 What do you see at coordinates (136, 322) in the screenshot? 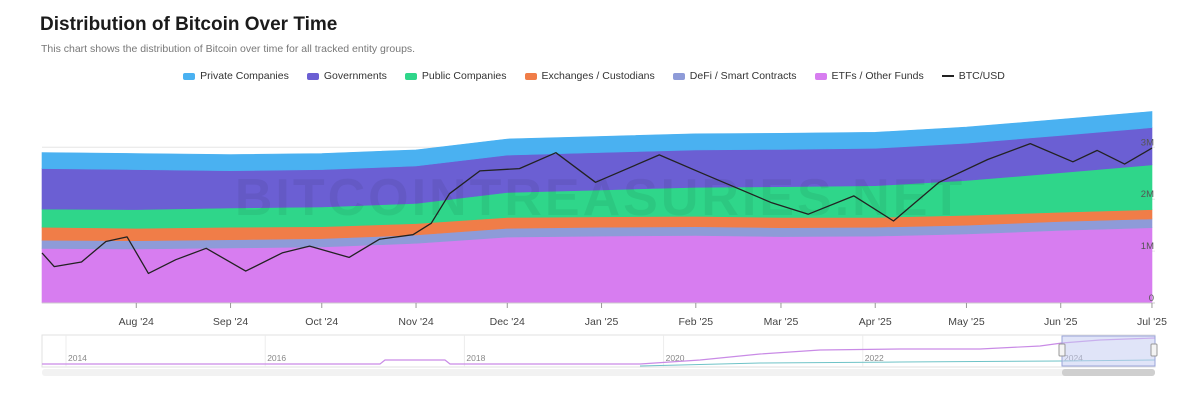
I see `x-tick-label: Aug '24` at bounding box center [136, 322].